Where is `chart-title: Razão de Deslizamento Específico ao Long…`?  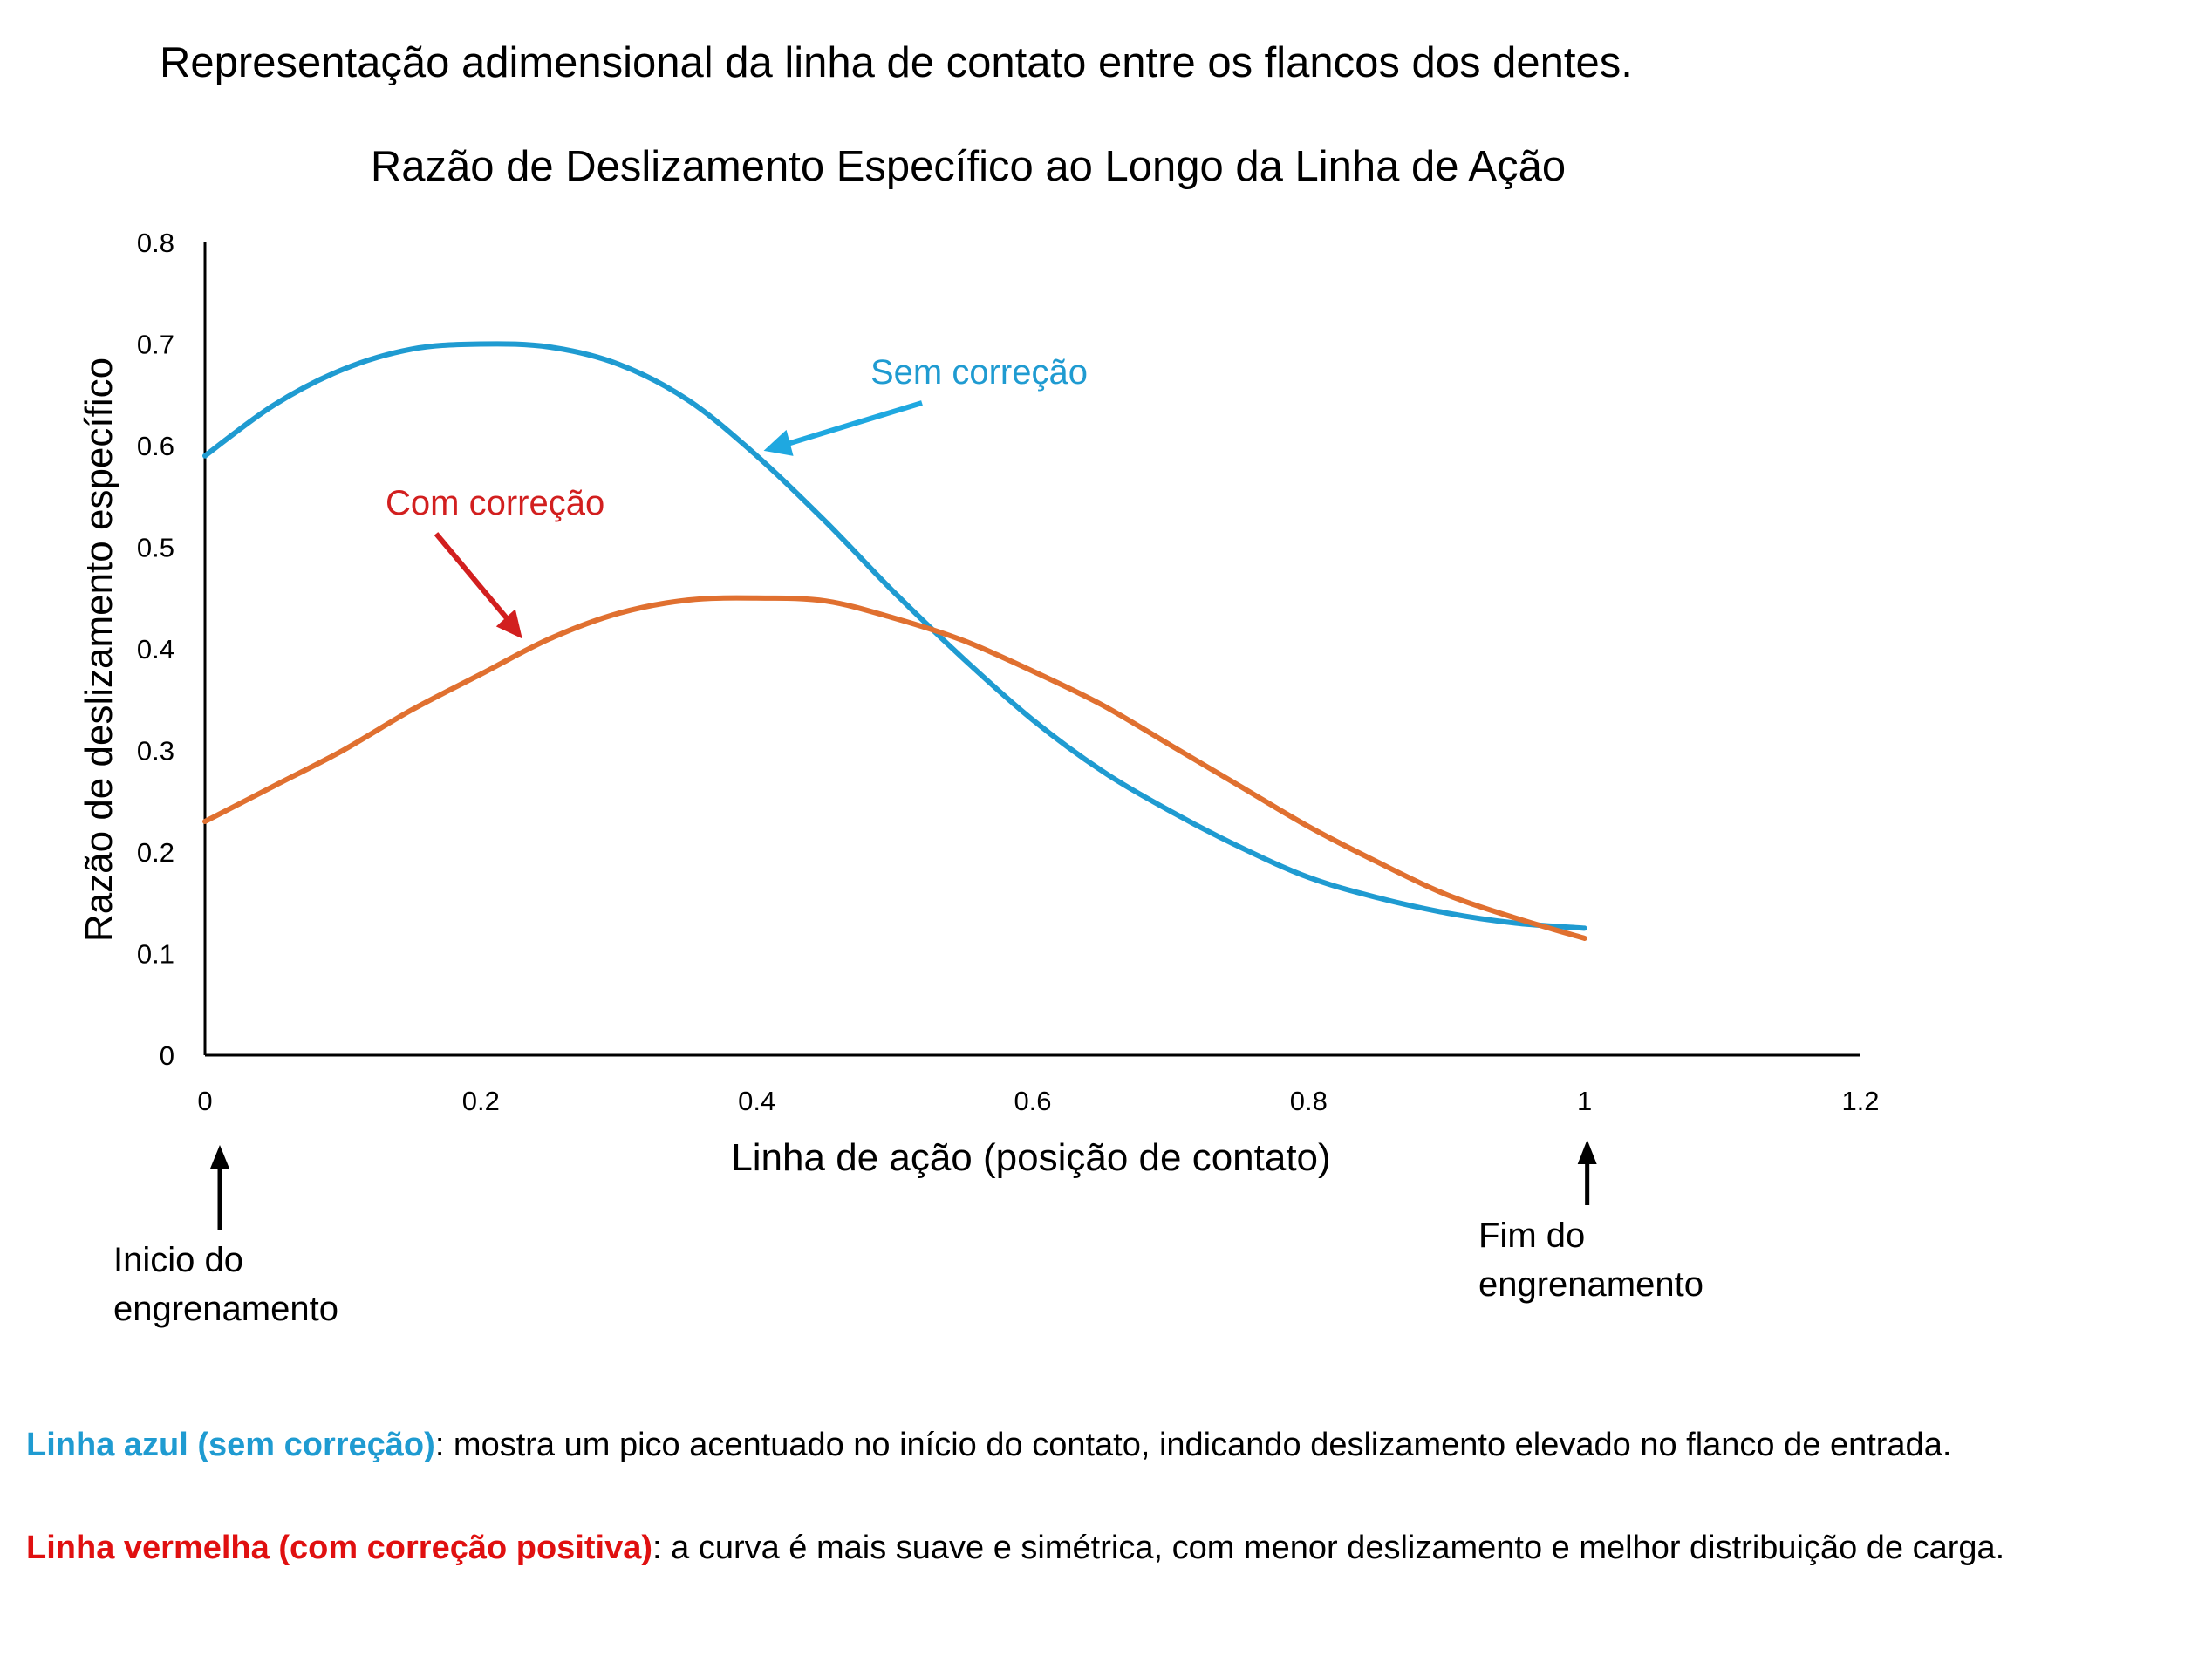
chart-title: Razão de Deslizamento Específico ao Long… is located at coordinates (968, 167).